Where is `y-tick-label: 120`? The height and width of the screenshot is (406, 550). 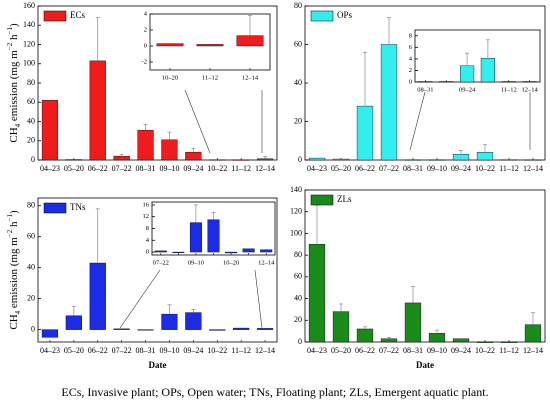
y-tick-label: 120 is located at coordinates (296, 211).